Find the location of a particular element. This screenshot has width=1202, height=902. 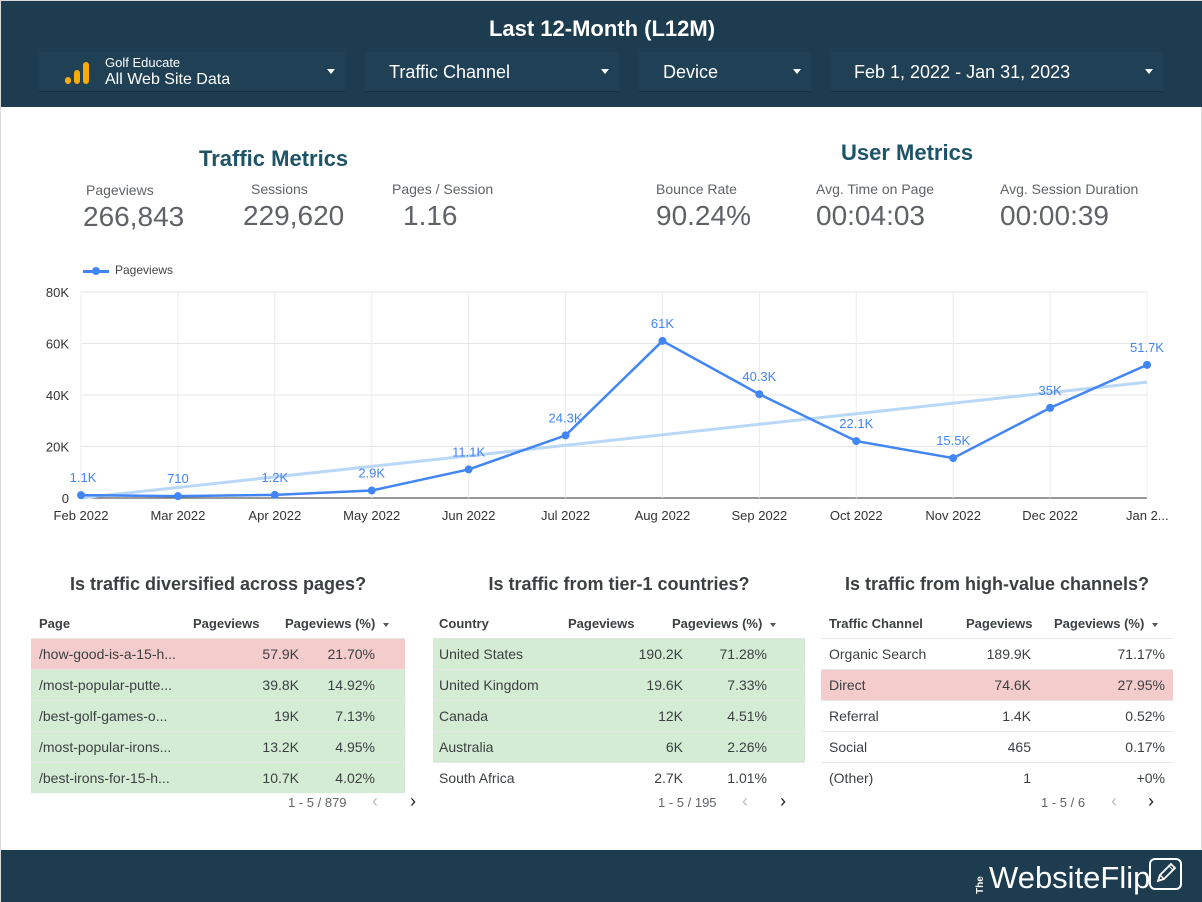

data-label: 35K is located at coordinates (1050, 390).